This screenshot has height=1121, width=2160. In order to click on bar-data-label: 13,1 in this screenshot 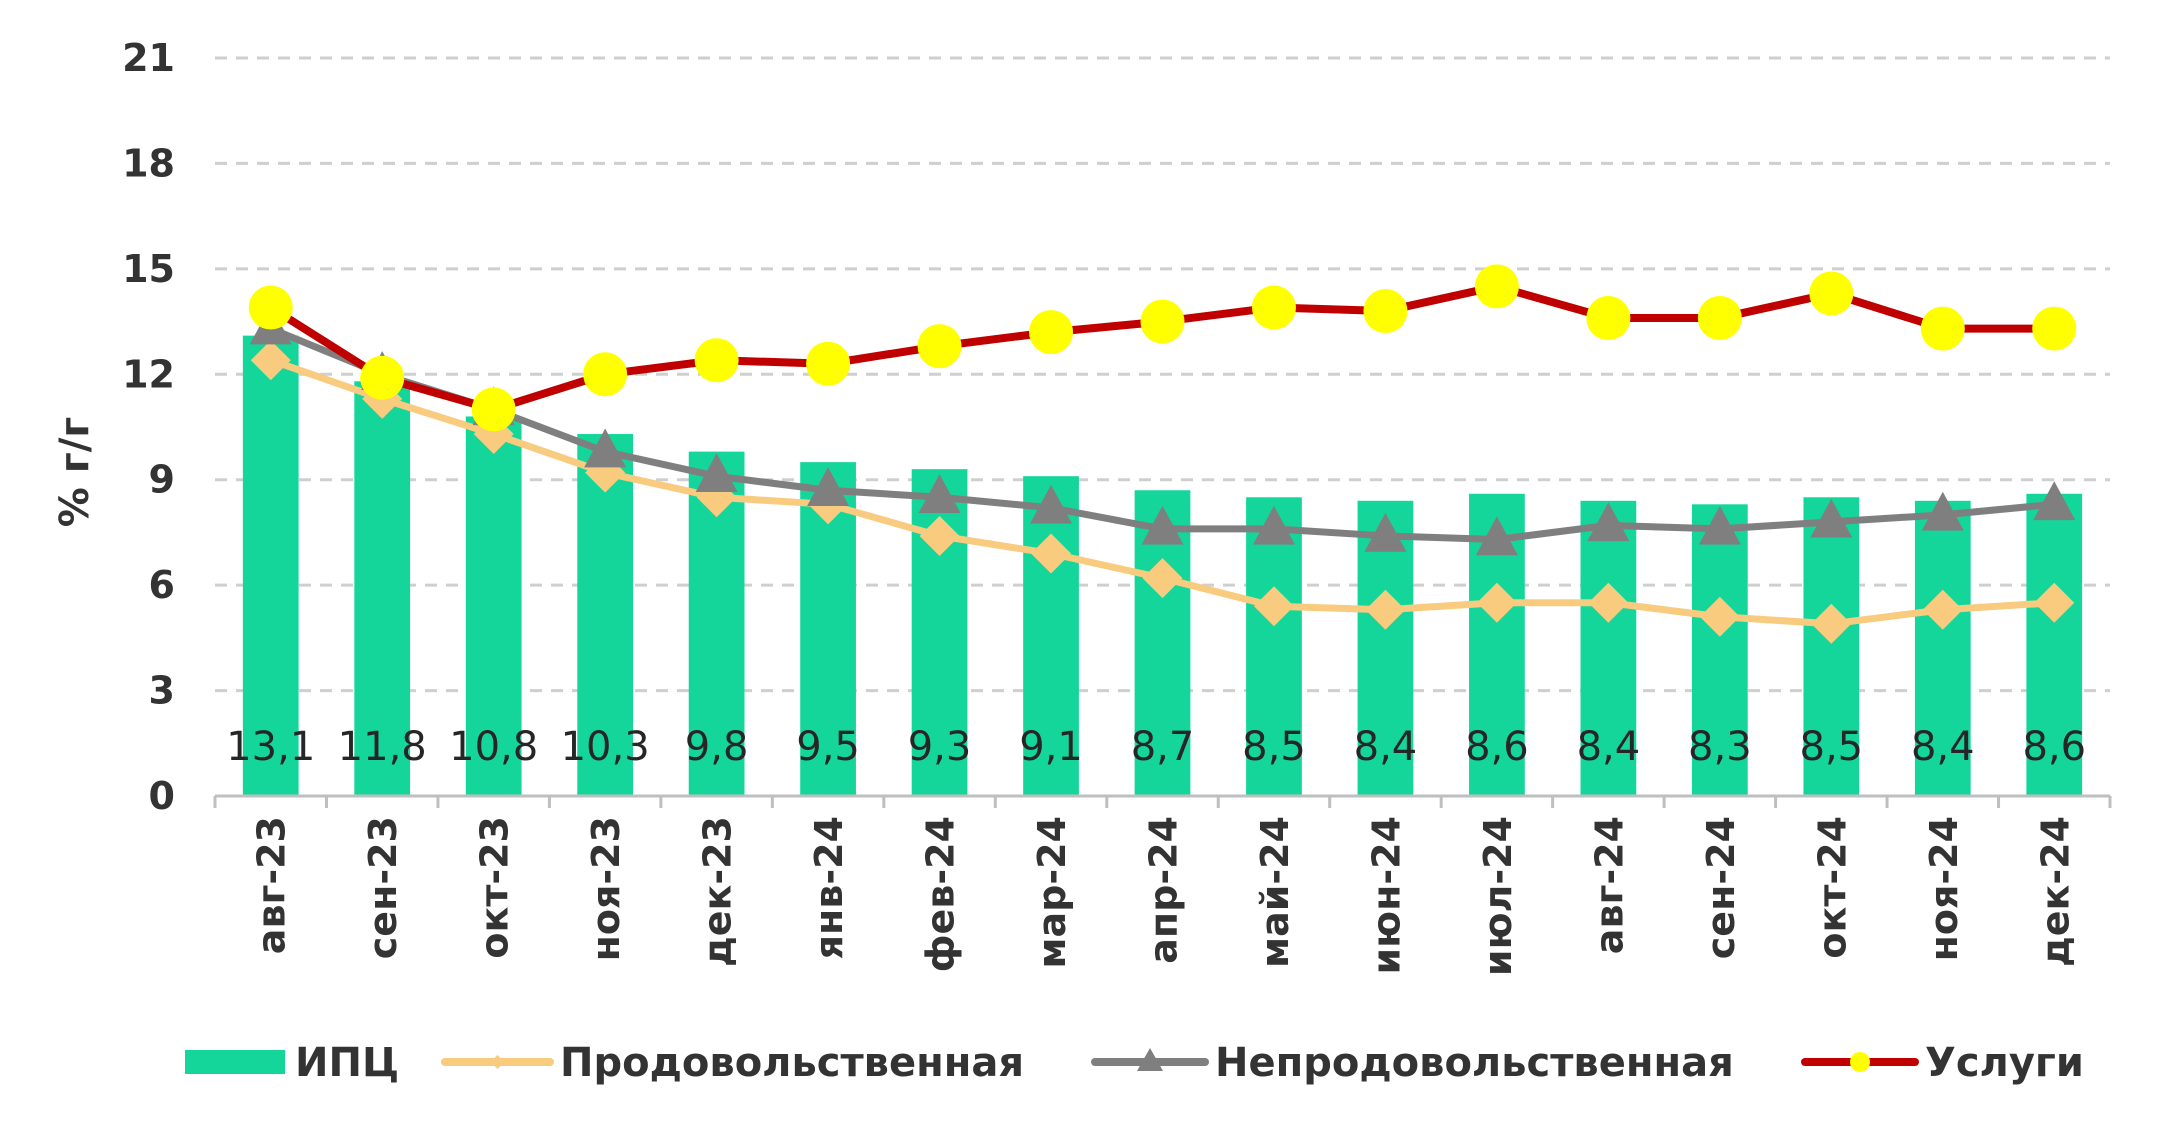, I will do `click(270, 747)`.